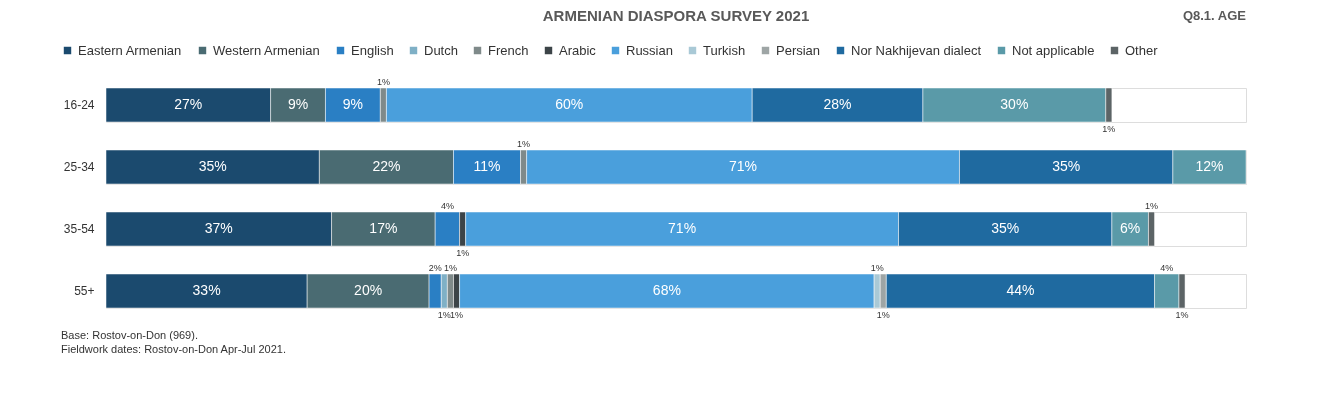 This screenshot has width=1329, height=413. Describe the element at coordinates (649, 50) in the screenshot. I see `legend-label: Russian` at that location.